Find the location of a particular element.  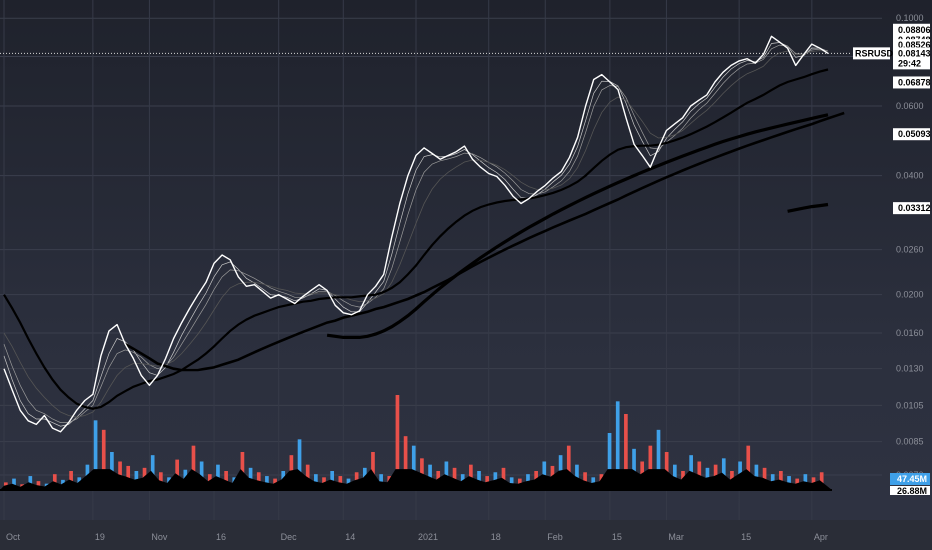

x-tick-label: Apr is located at coordinates (821, 537).